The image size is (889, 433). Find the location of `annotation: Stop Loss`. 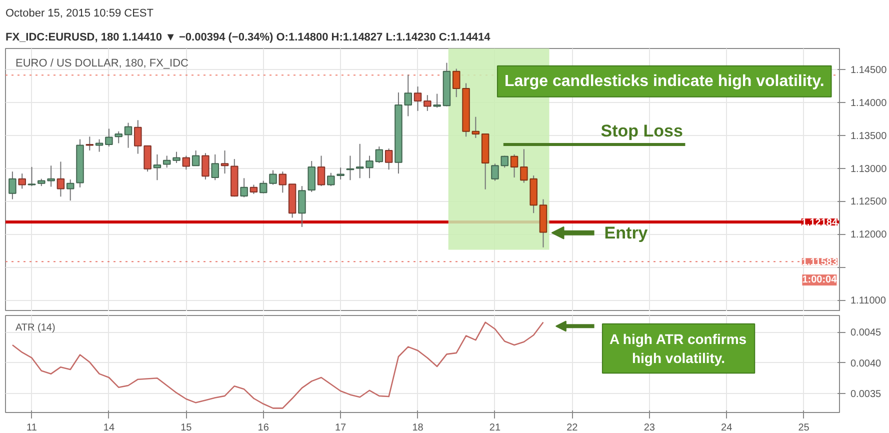

annotation: Stop Loss is located at coordinates (641, 130).